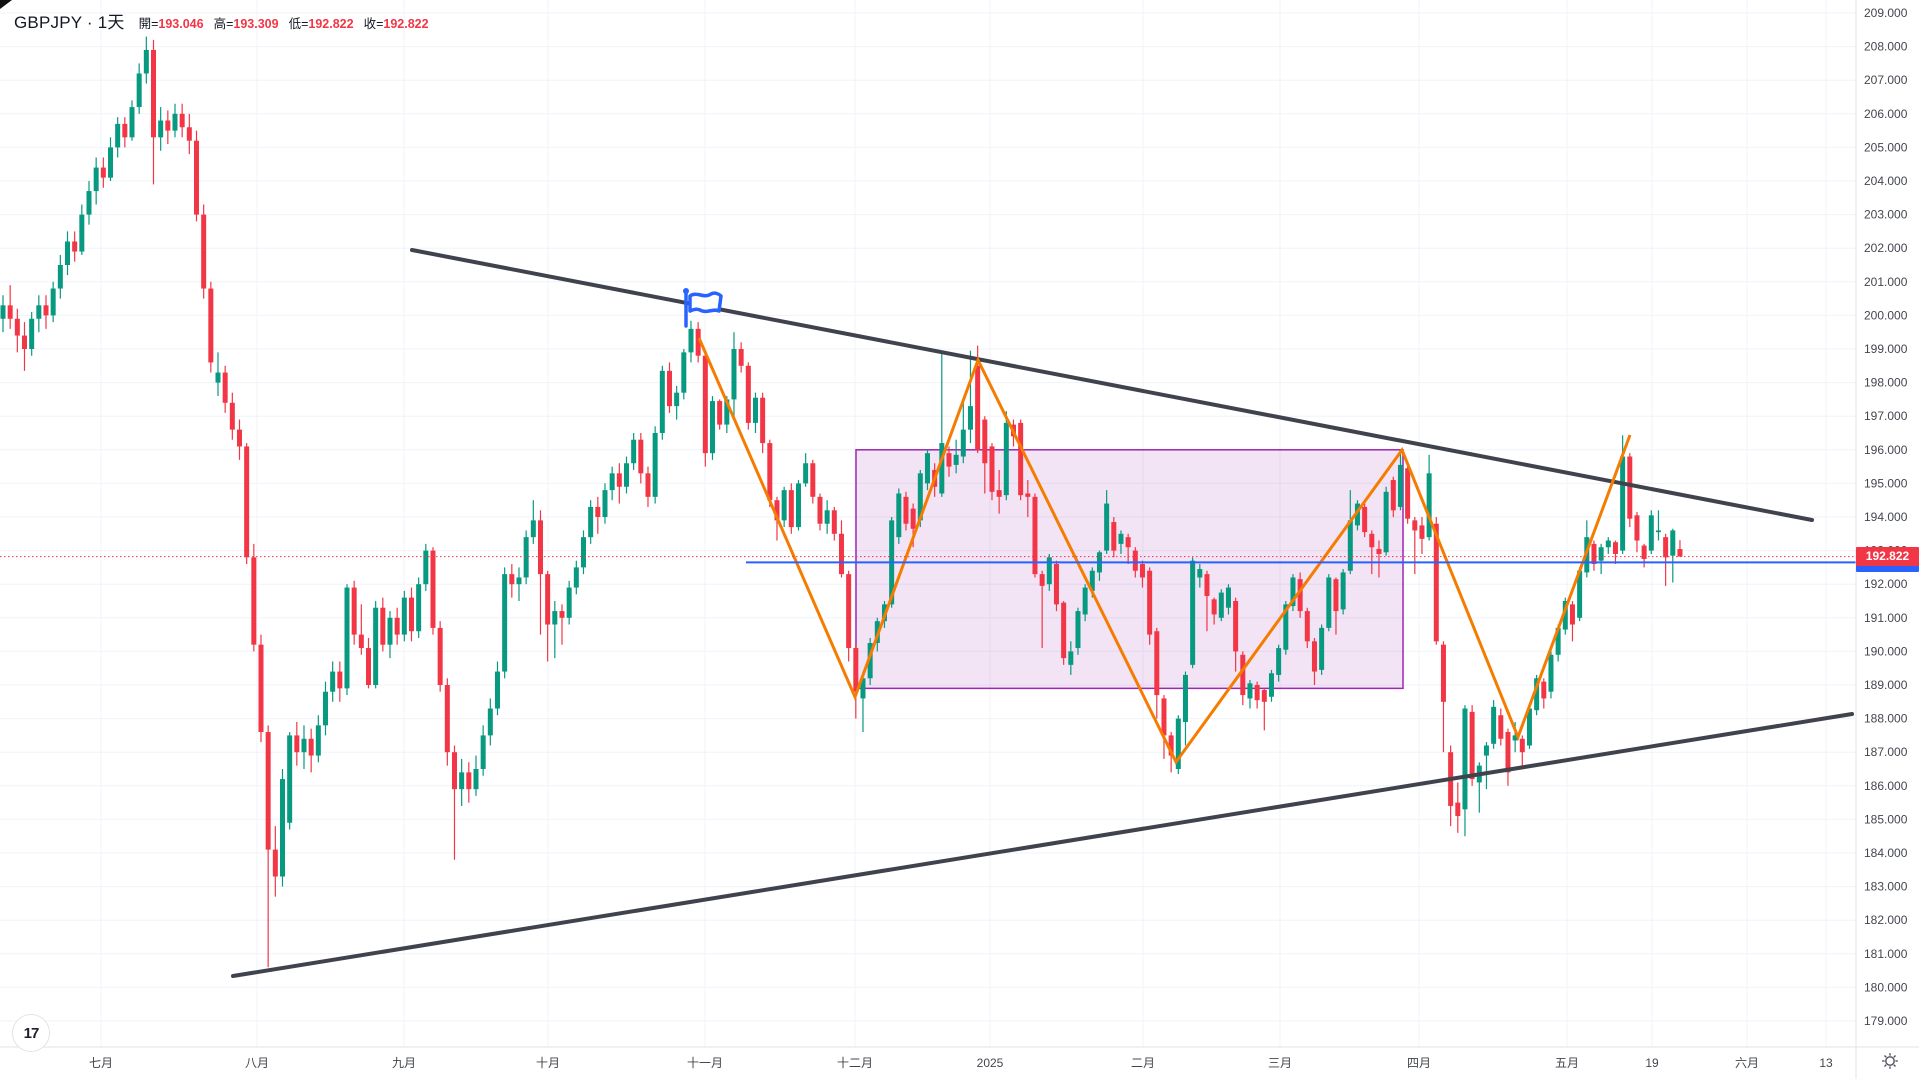 The width and height of the screenshot is (1919, 1079). What do you see at coordinates (1886, 584) in the screenshot?
I see `svg-text: 192.000` at bounding box center [1886, 584].